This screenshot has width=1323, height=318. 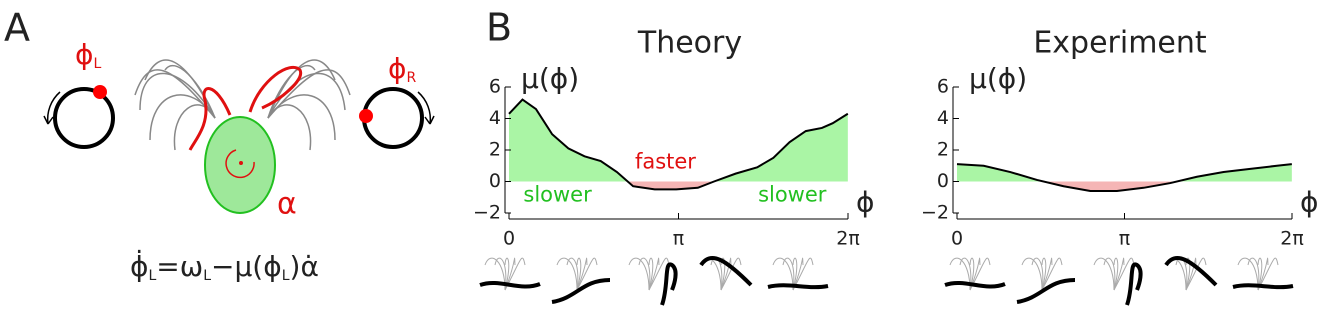 What do you see at coordinates (499, 28) in the screenshot?
I see `panel-label: B` at bounding box center [499, 28].